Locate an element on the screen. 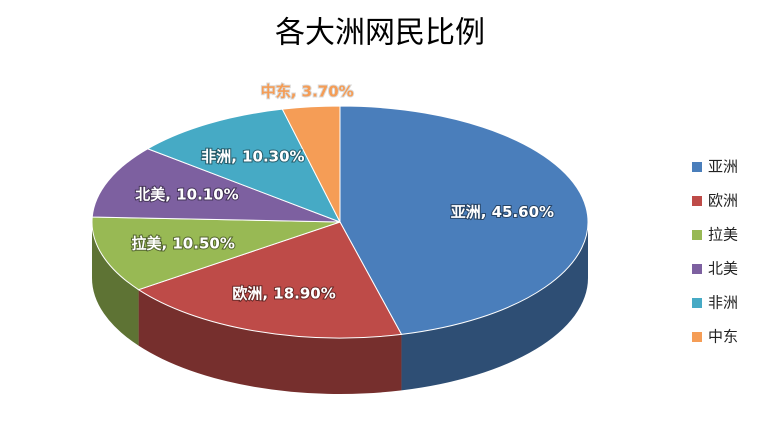  data-label: 欧洲, 18.90% is located at coordinates (283, 293).